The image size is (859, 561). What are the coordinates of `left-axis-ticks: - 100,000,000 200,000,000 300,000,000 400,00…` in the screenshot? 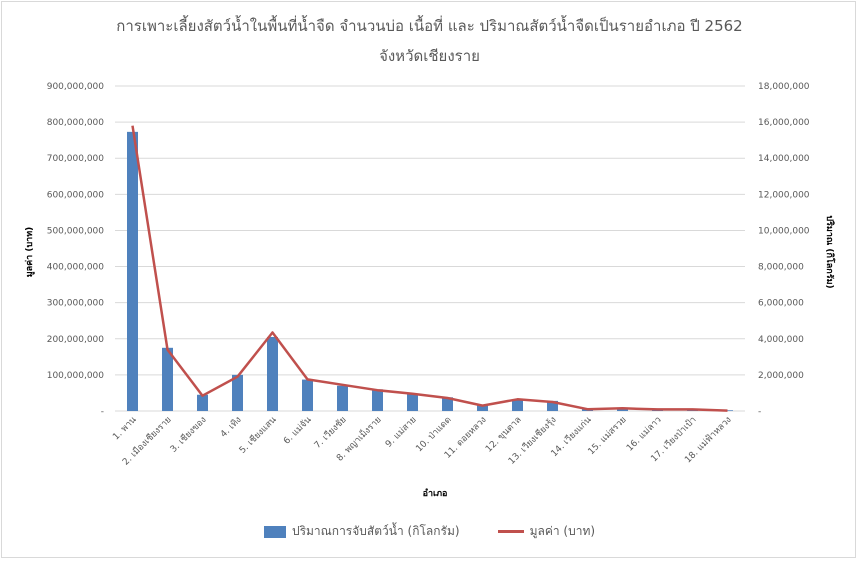 It's located at (76, 249).